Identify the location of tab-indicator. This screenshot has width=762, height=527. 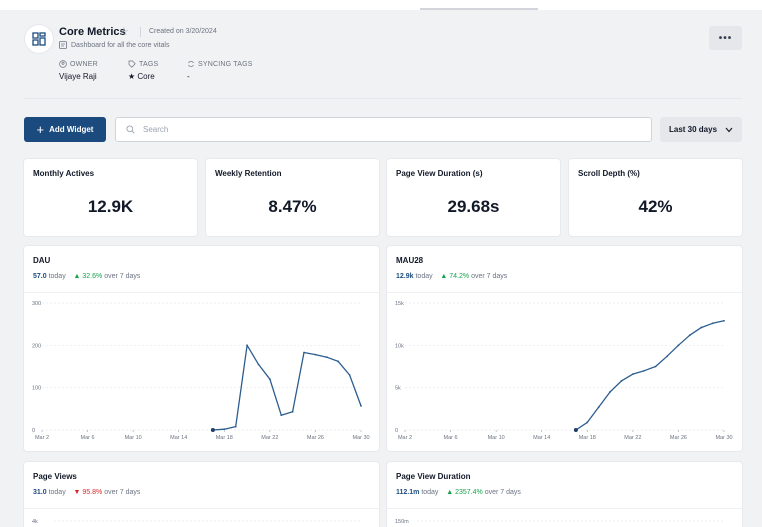
(479, 9).